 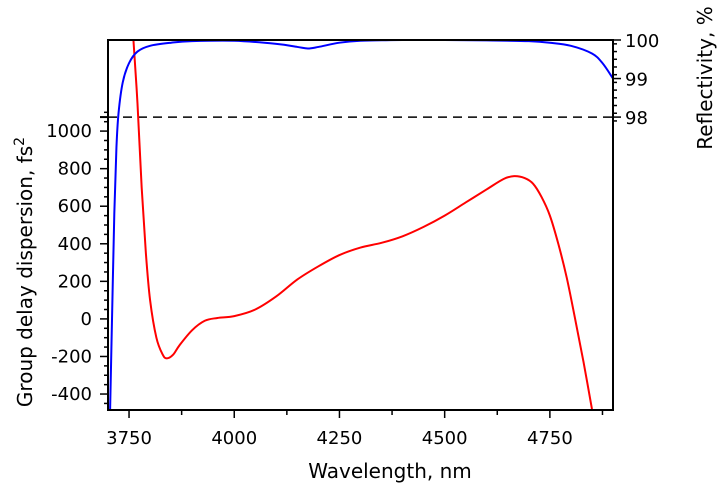 I want to click on y-axis-left-label-superscript: 2, so click(x=20, y=141).